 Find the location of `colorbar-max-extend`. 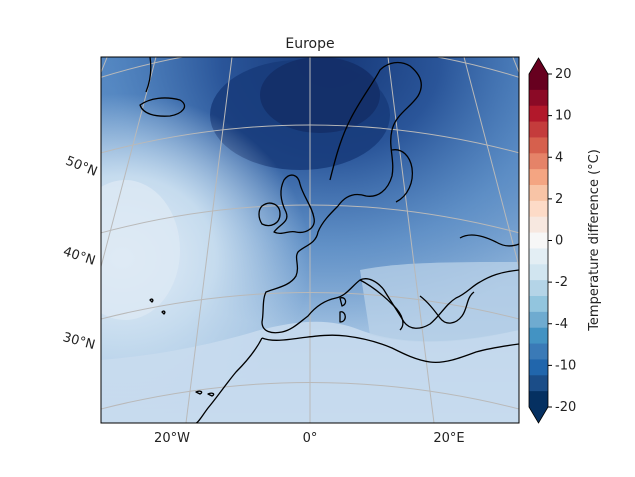

colorbar-max-extend is located at coordinates (538, 66).